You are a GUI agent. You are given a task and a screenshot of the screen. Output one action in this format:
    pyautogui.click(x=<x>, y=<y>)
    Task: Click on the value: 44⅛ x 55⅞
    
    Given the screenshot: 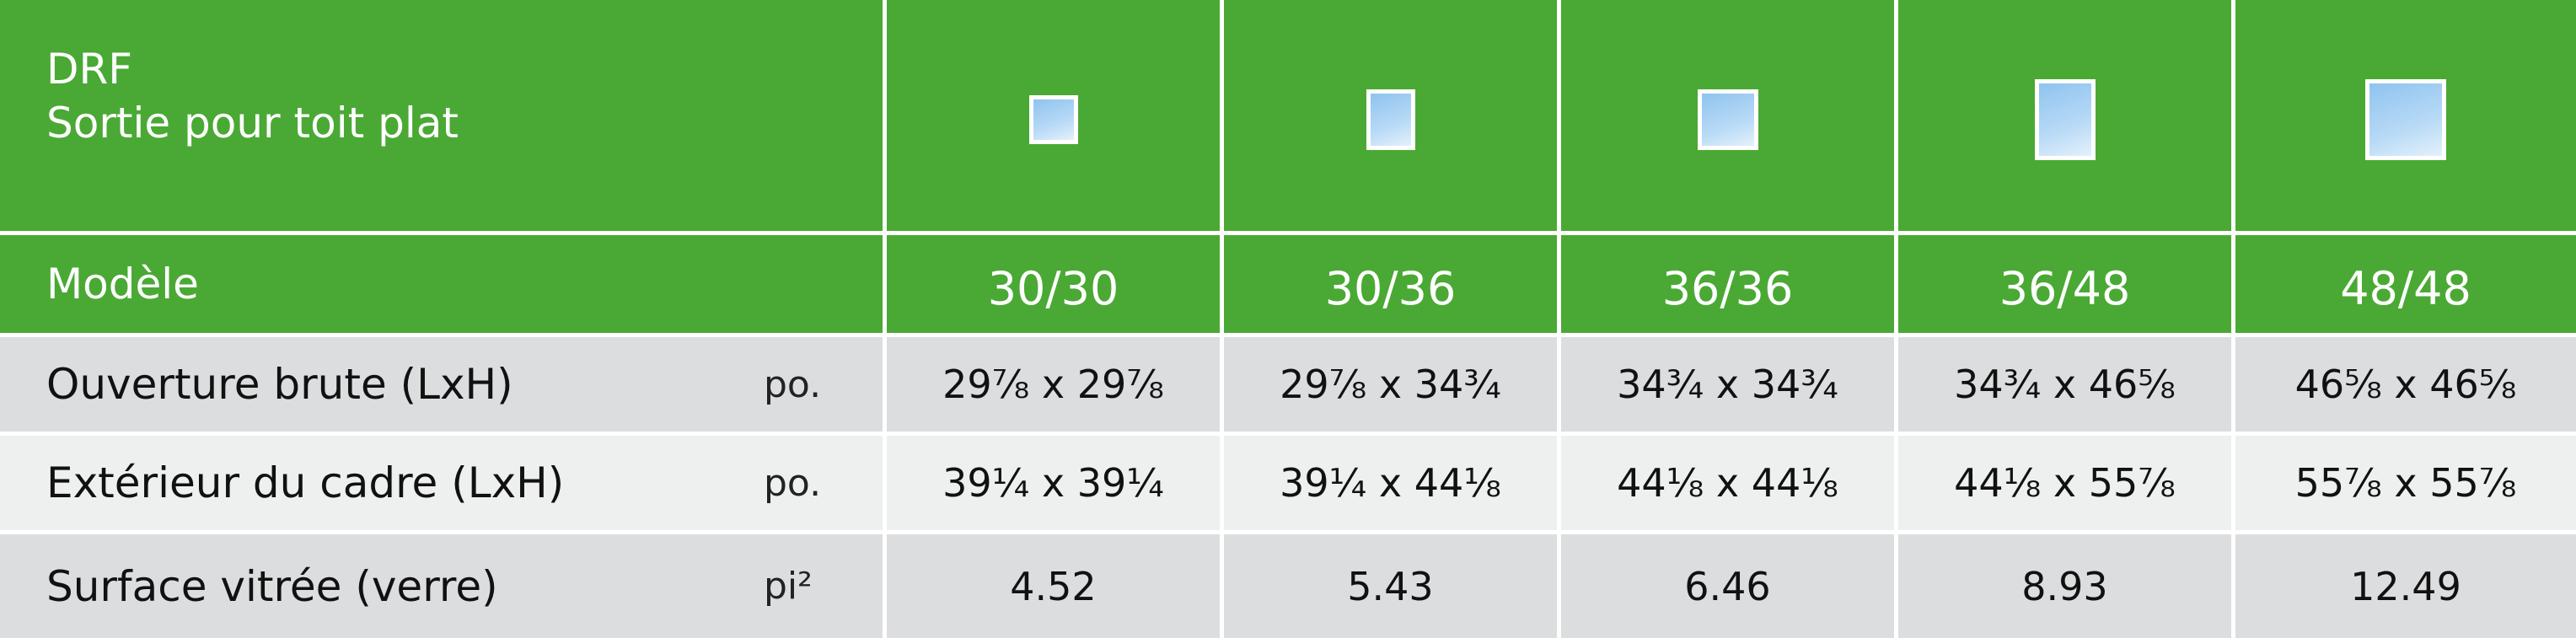 What is the action you would take?
    pyautogui.click(x=2066, y=485)
    